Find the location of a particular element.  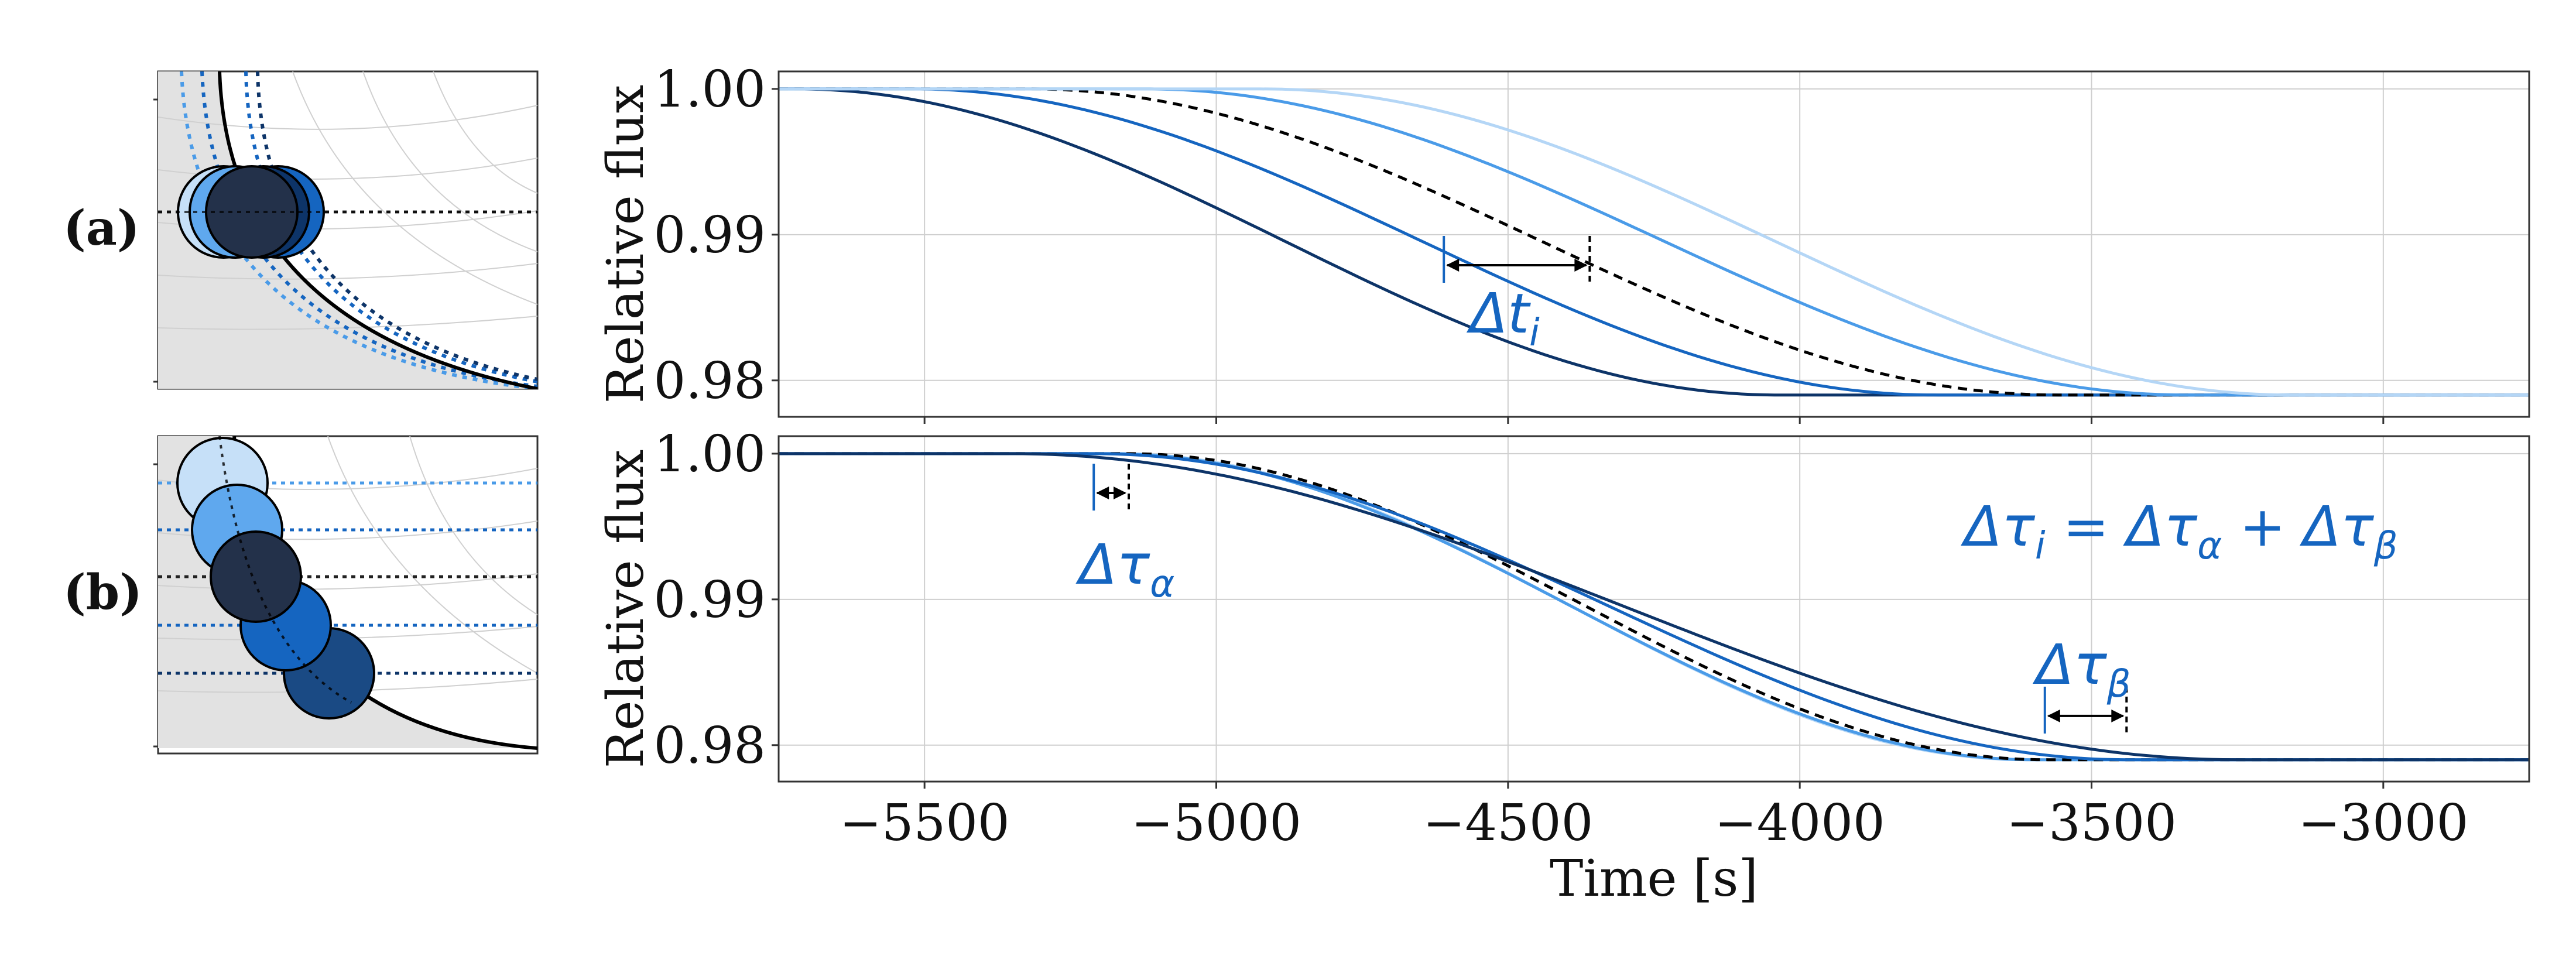

annotation-group-a: Δti is located at coordinates (1517, 295).